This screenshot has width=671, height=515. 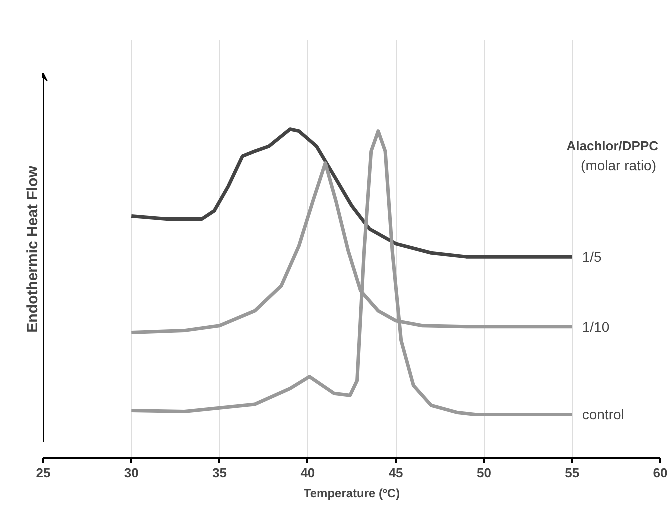 What do you see at coordinates (308, 473) in the screenshot?
I see `x-tick-label: 40` at bounding box center [308, 473].